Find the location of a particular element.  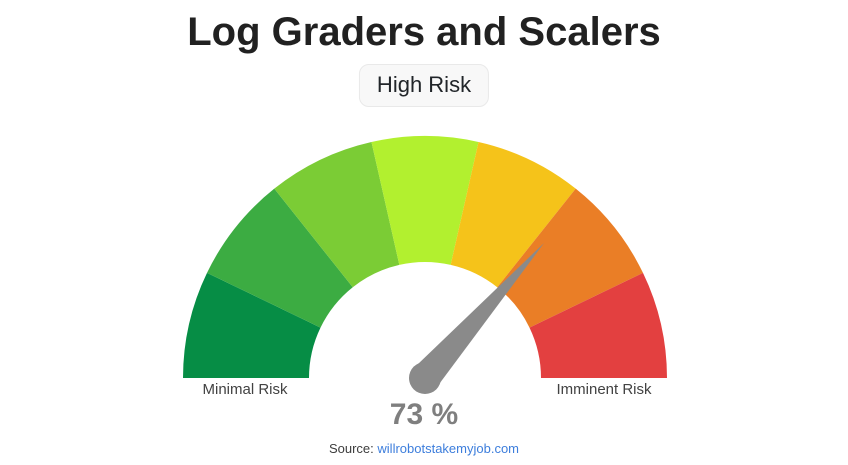

gauge-segment-orange is located at coordinates (570, 258).